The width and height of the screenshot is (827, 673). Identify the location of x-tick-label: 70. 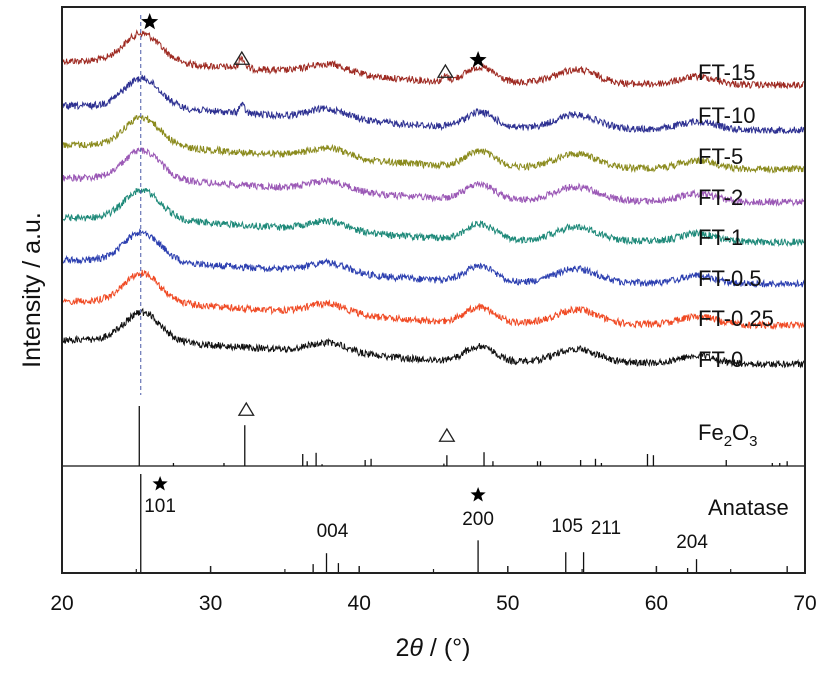
(804, 603).